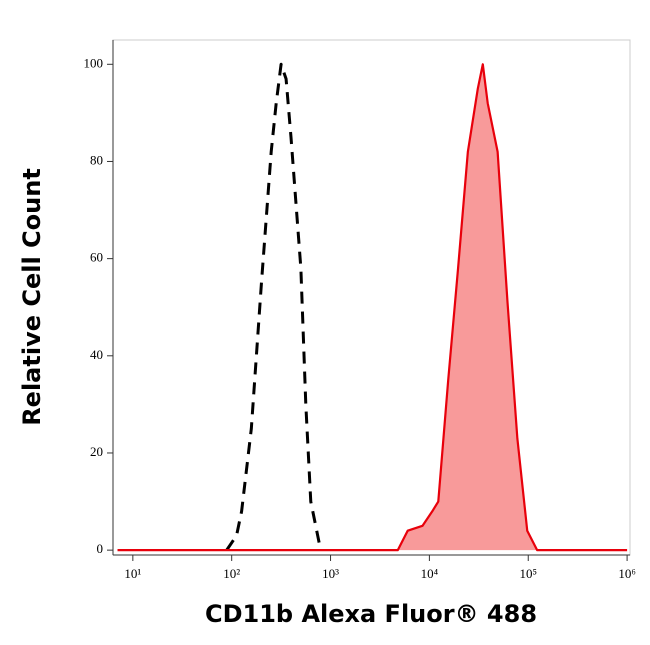  Describe the element at coordinates (96, 451) in the screenshot. I see `y-tick-label: 20` at that location.